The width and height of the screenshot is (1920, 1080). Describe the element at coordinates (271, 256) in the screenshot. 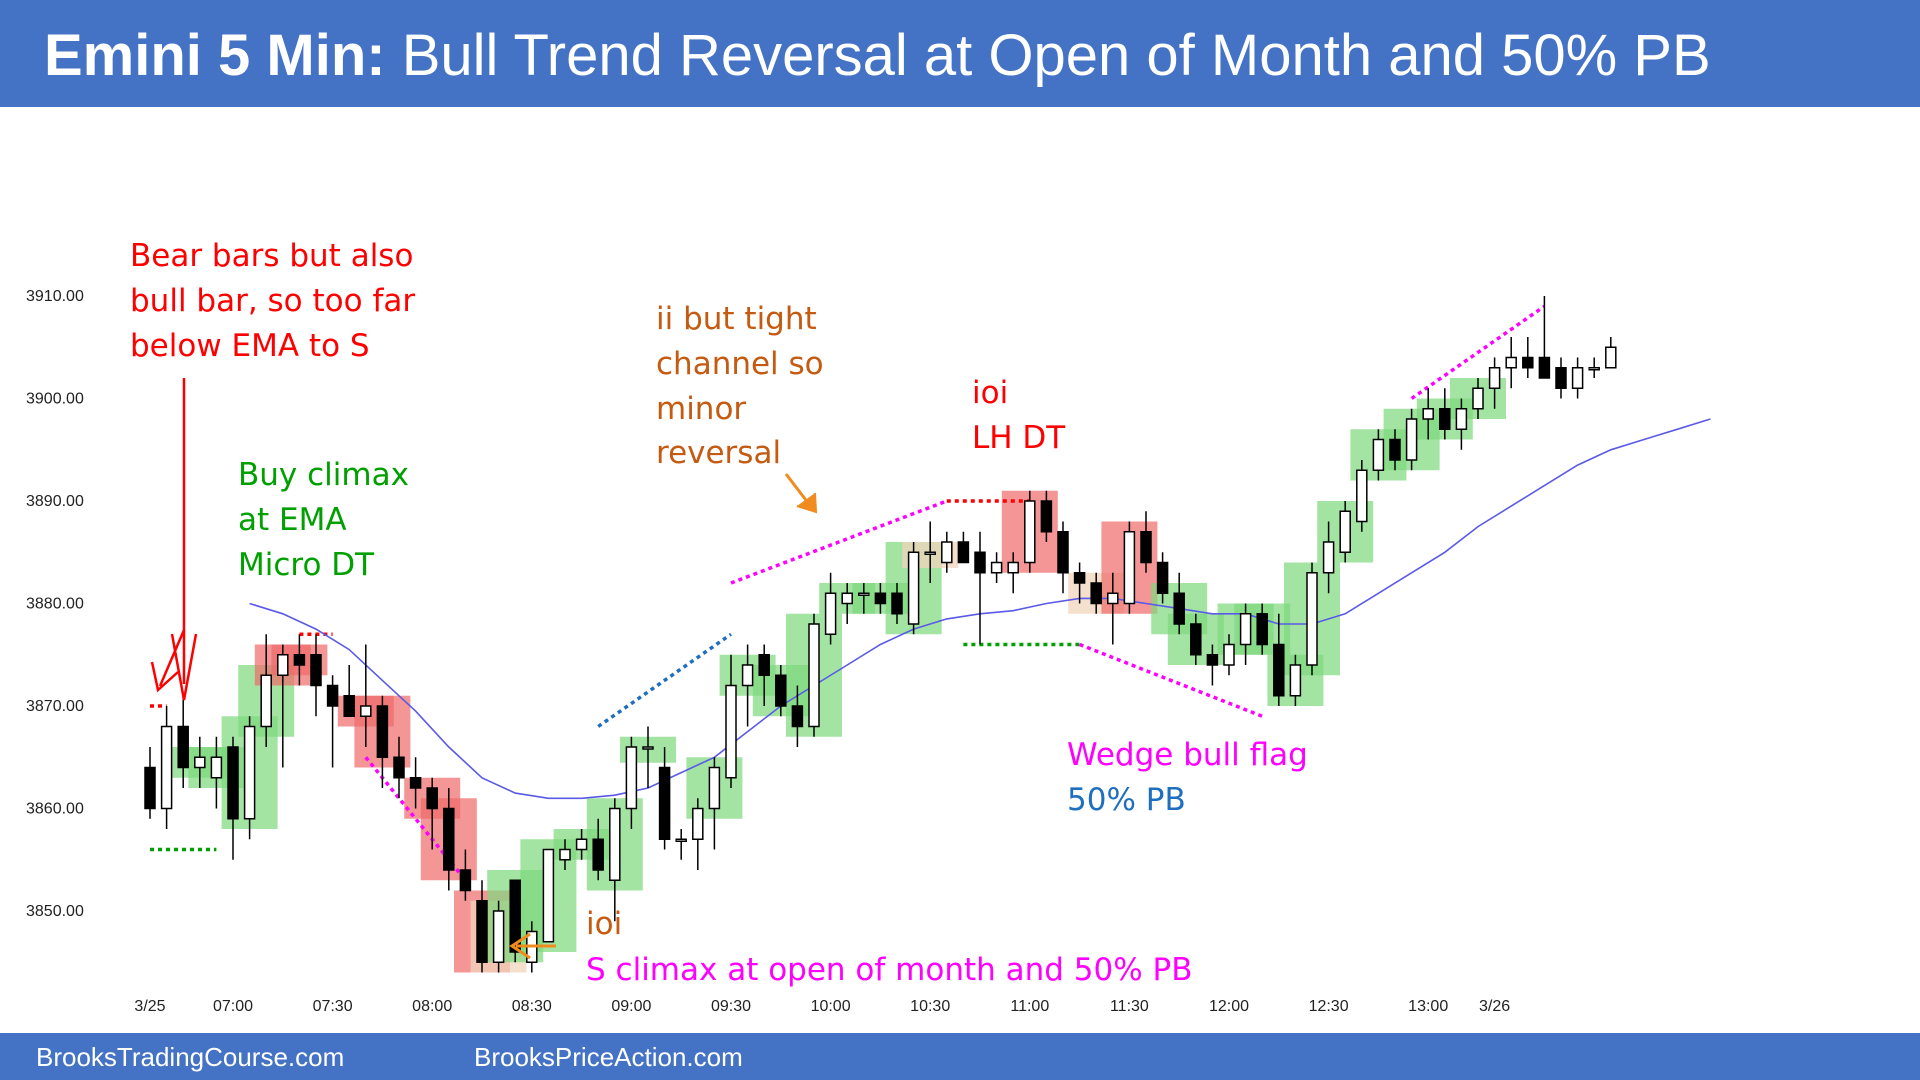

I see `annotation-bear-bars-1: Bear bars but also` at that location.